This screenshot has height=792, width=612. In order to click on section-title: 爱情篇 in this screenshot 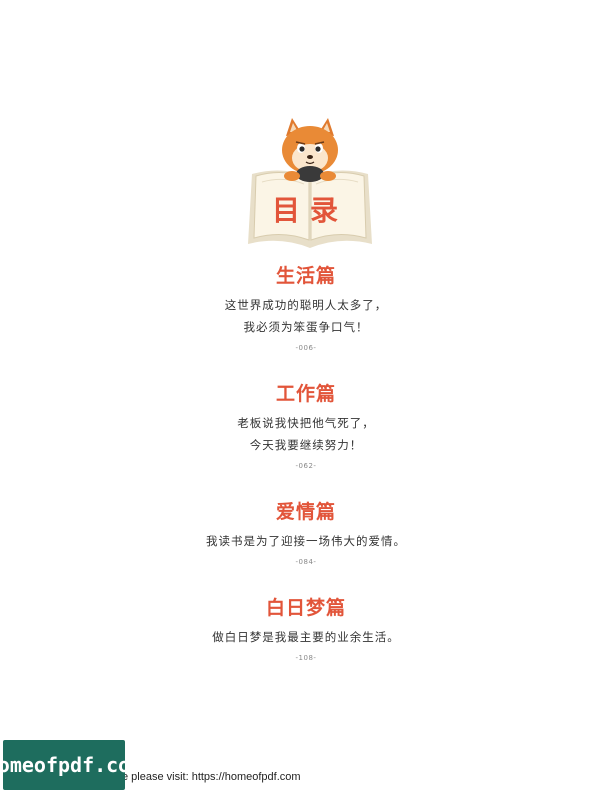, I will do `click(305, 512)`.